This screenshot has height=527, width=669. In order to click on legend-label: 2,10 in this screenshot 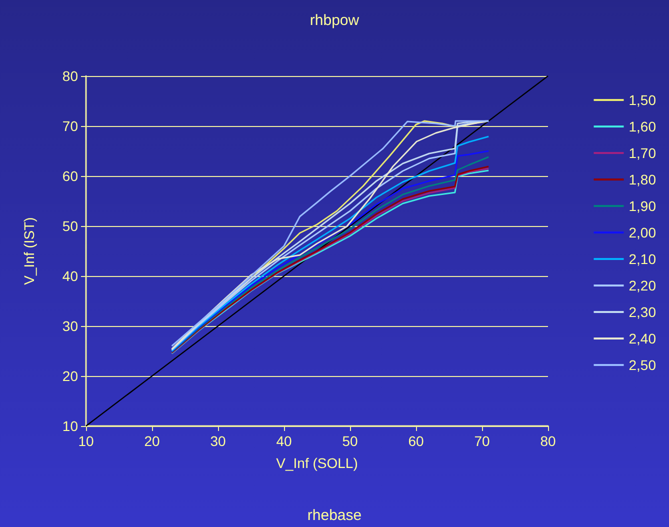, I will do `click(642, 259)`.